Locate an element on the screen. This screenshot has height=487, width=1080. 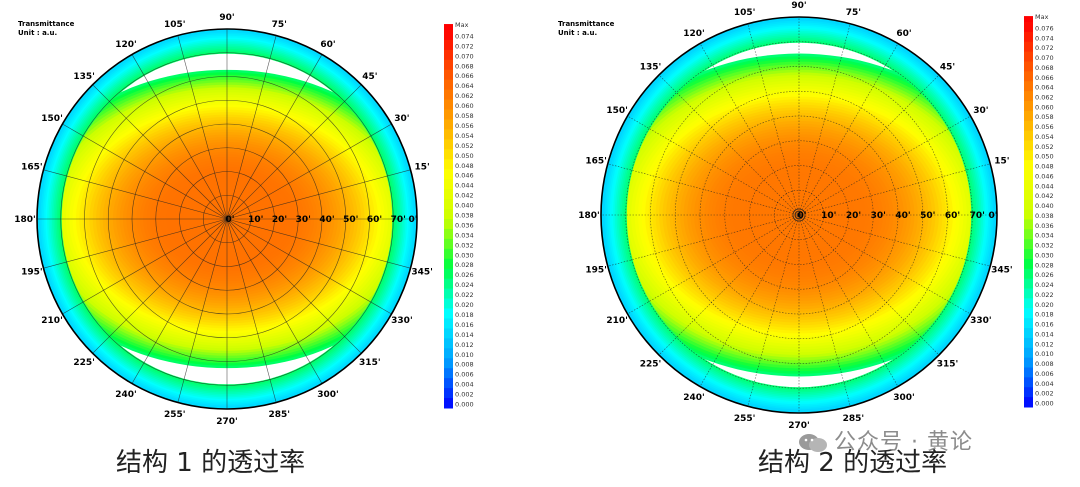
legend-tick-label: 0.072 is located at coordinates (464, 46).